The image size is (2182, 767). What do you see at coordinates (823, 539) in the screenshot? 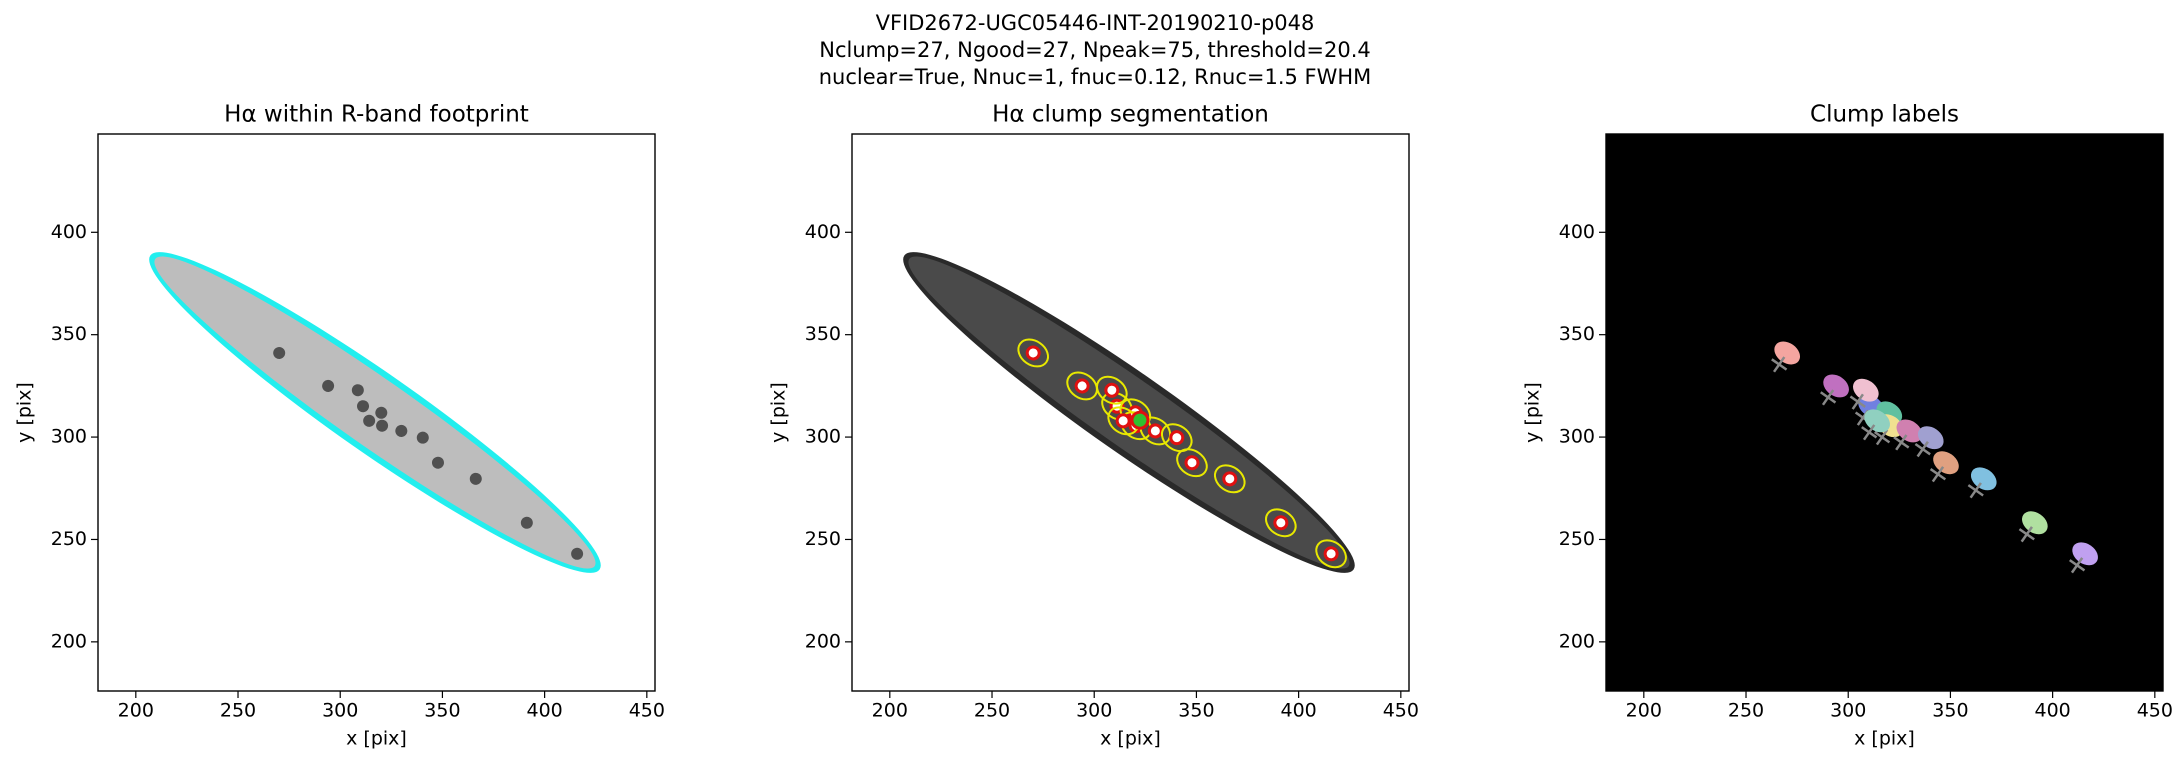
I see `y-tick-label: 250` at bounding box center [823, 539].